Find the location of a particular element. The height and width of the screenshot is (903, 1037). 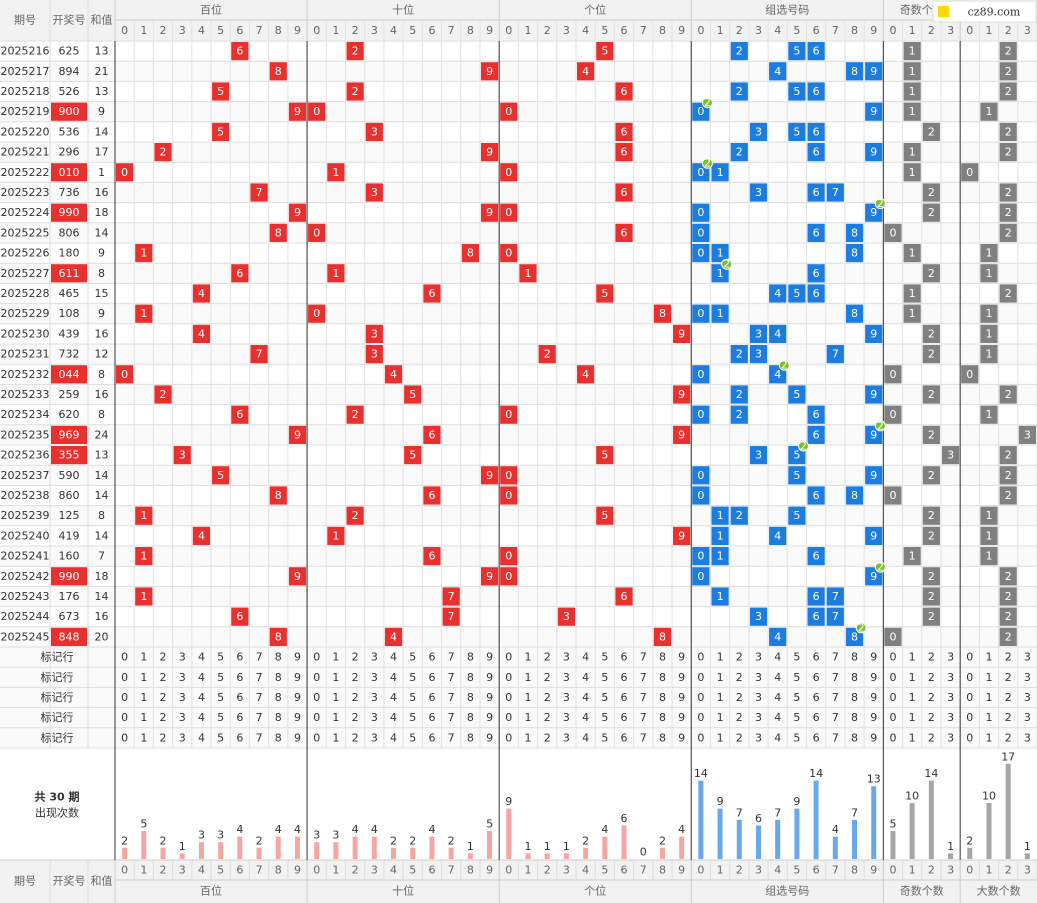

digit-header: 0 is located at coordinates (508, 30).